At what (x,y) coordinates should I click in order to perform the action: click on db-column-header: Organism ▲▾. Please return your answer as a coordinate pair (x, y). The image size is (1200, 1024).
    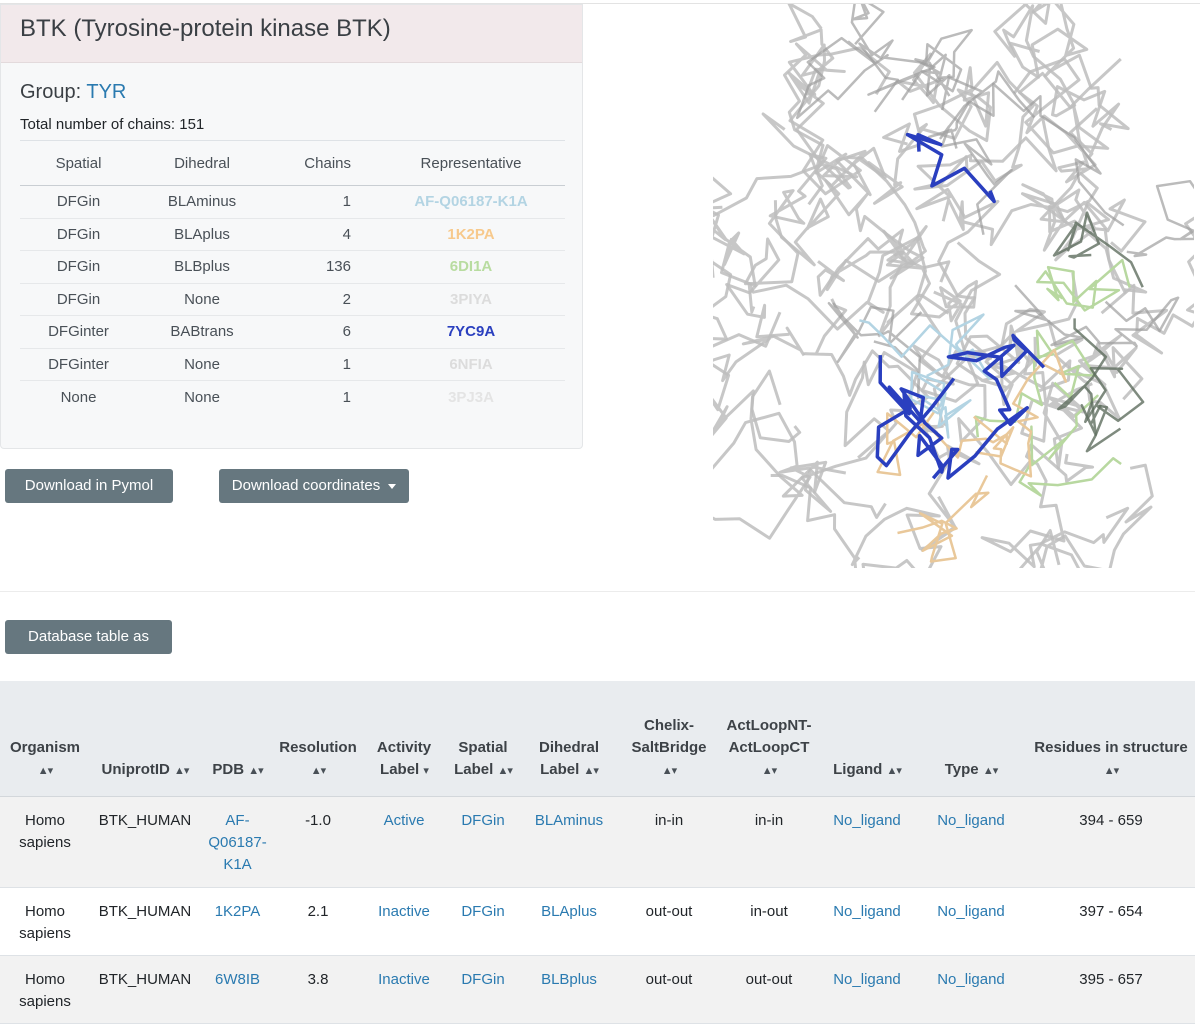
    Looking at the image, I should click on (45, 739).